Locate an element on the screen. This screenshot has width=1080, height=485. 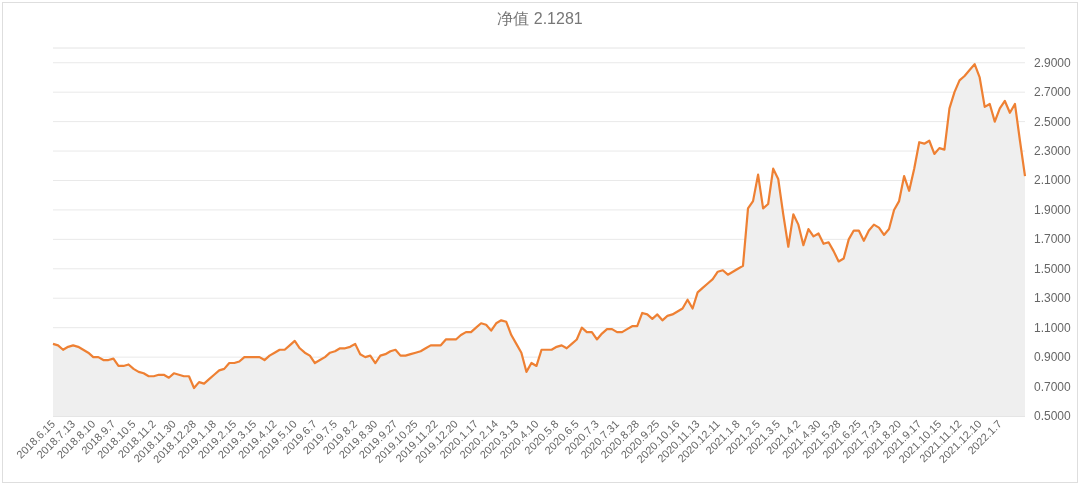
chart-title: 净值 2.1281 is located at coordinates (540, 18).